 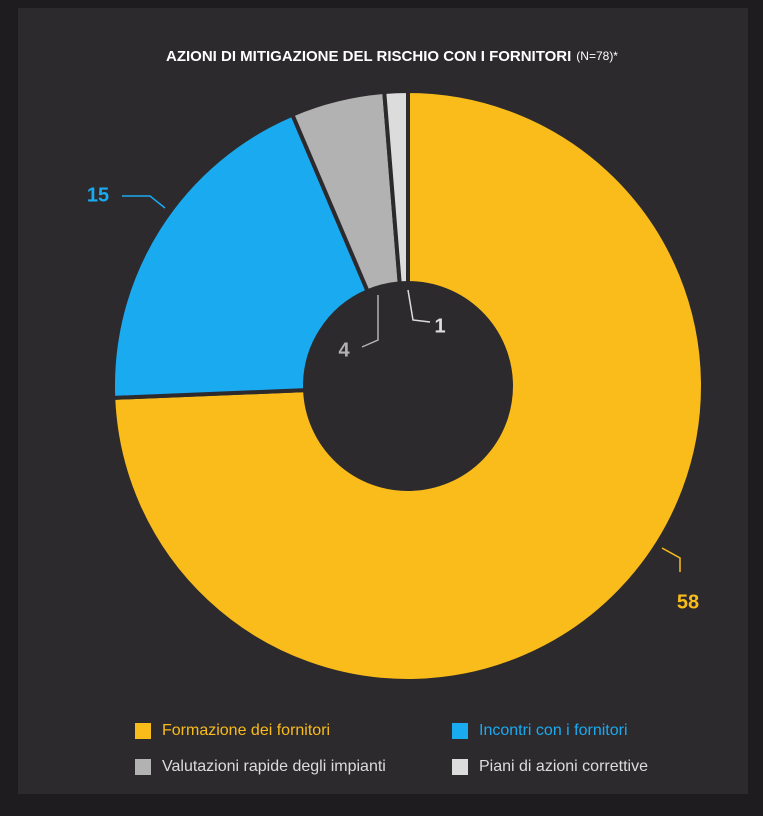 I want to click on data-label: 15, so click(x=98, y=195).